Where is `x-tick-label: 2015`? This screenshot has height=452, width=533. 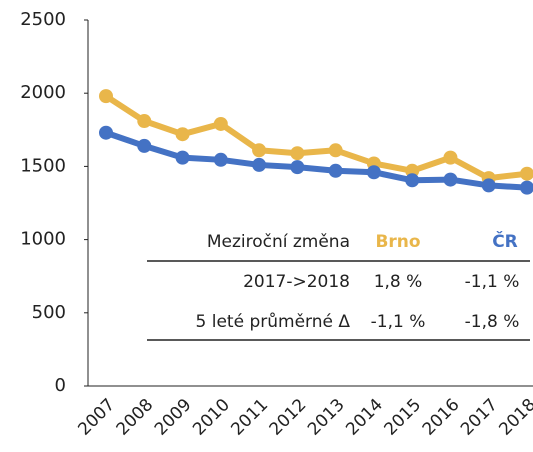 x-tick-label: 2015 is located at coordinates (403, 417).